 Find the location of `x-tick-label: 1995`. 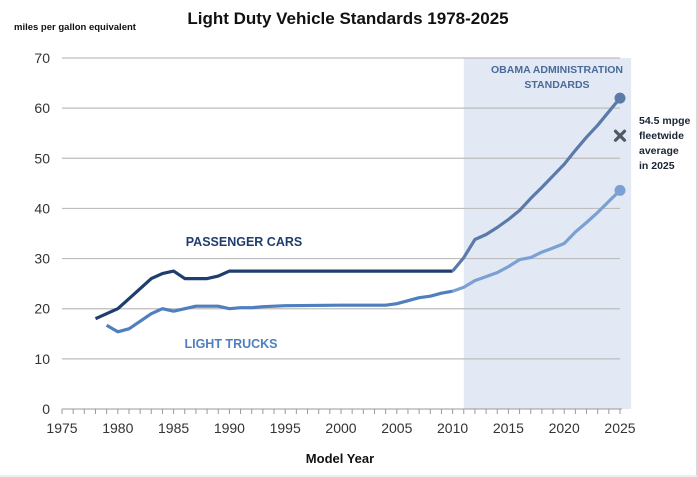

x-tick-label: 1995 is located at coordinates (285, 428).